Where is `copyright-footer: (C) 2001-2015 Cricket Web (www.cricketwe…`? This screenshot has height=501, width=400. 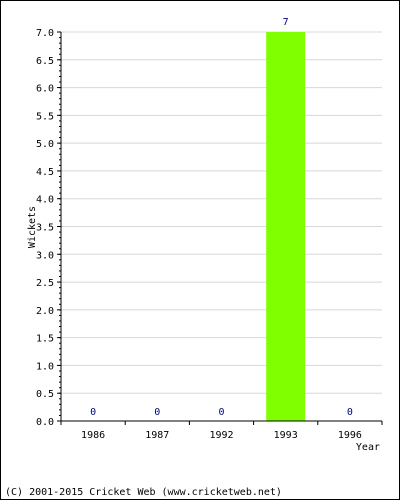
copyright-footer: (C) 2001-2015 Cricket Web (www.cricketwe… is located at coordinates (143, 492).